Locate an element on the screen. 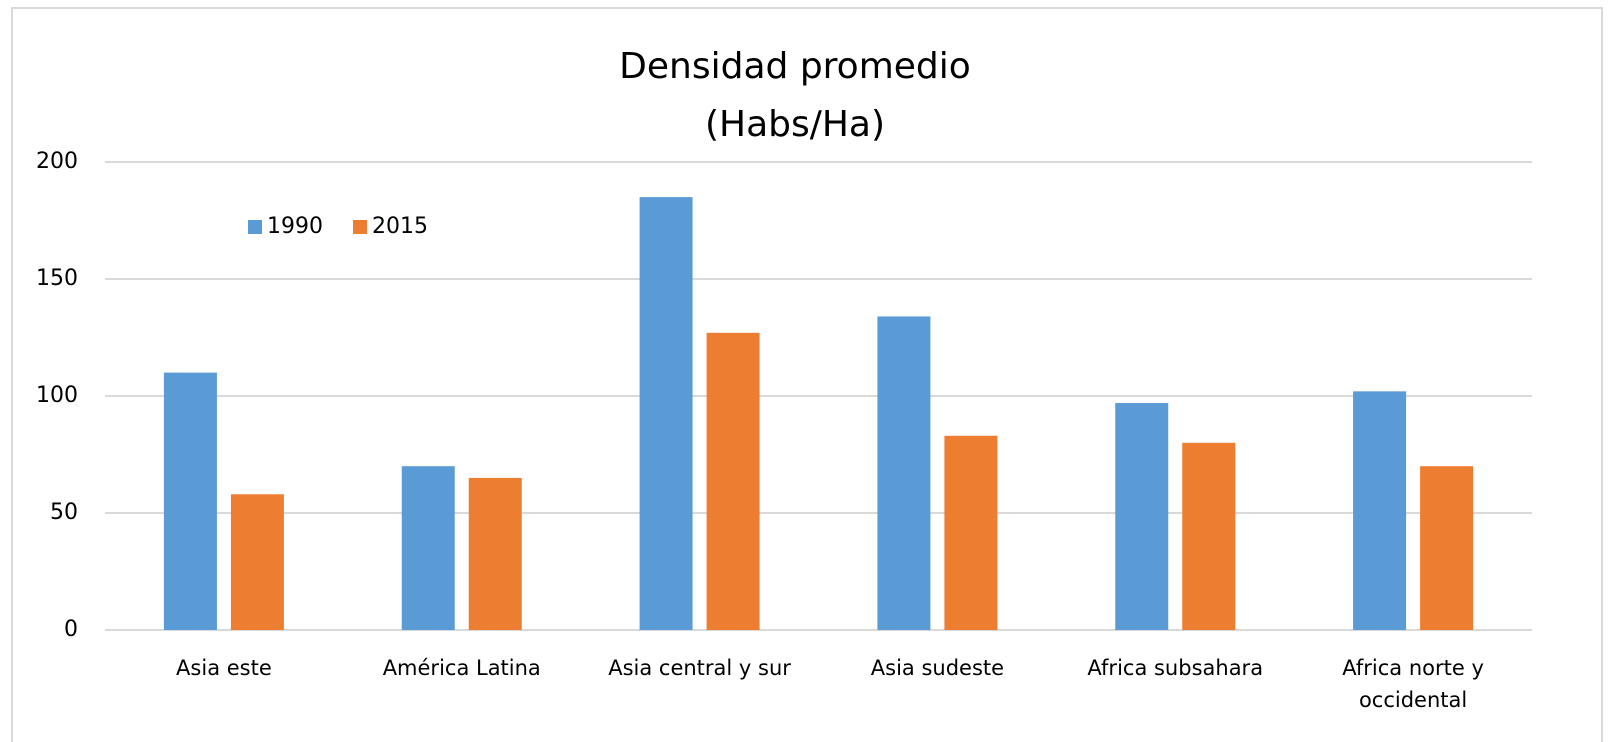 The width and height of the screenshot is (1609, 742). x-tick-label: Asia este is located at coordinates (224, 668).